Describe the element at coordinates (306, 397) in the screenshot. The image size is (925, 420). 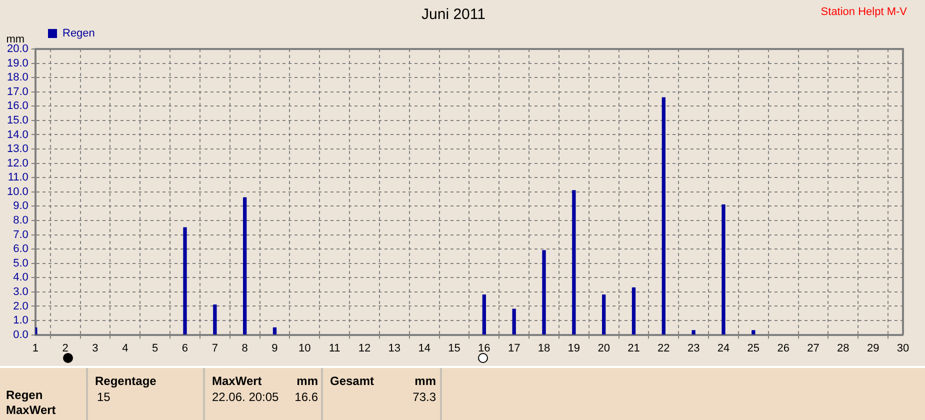
I see `text: 16.6` at that location.